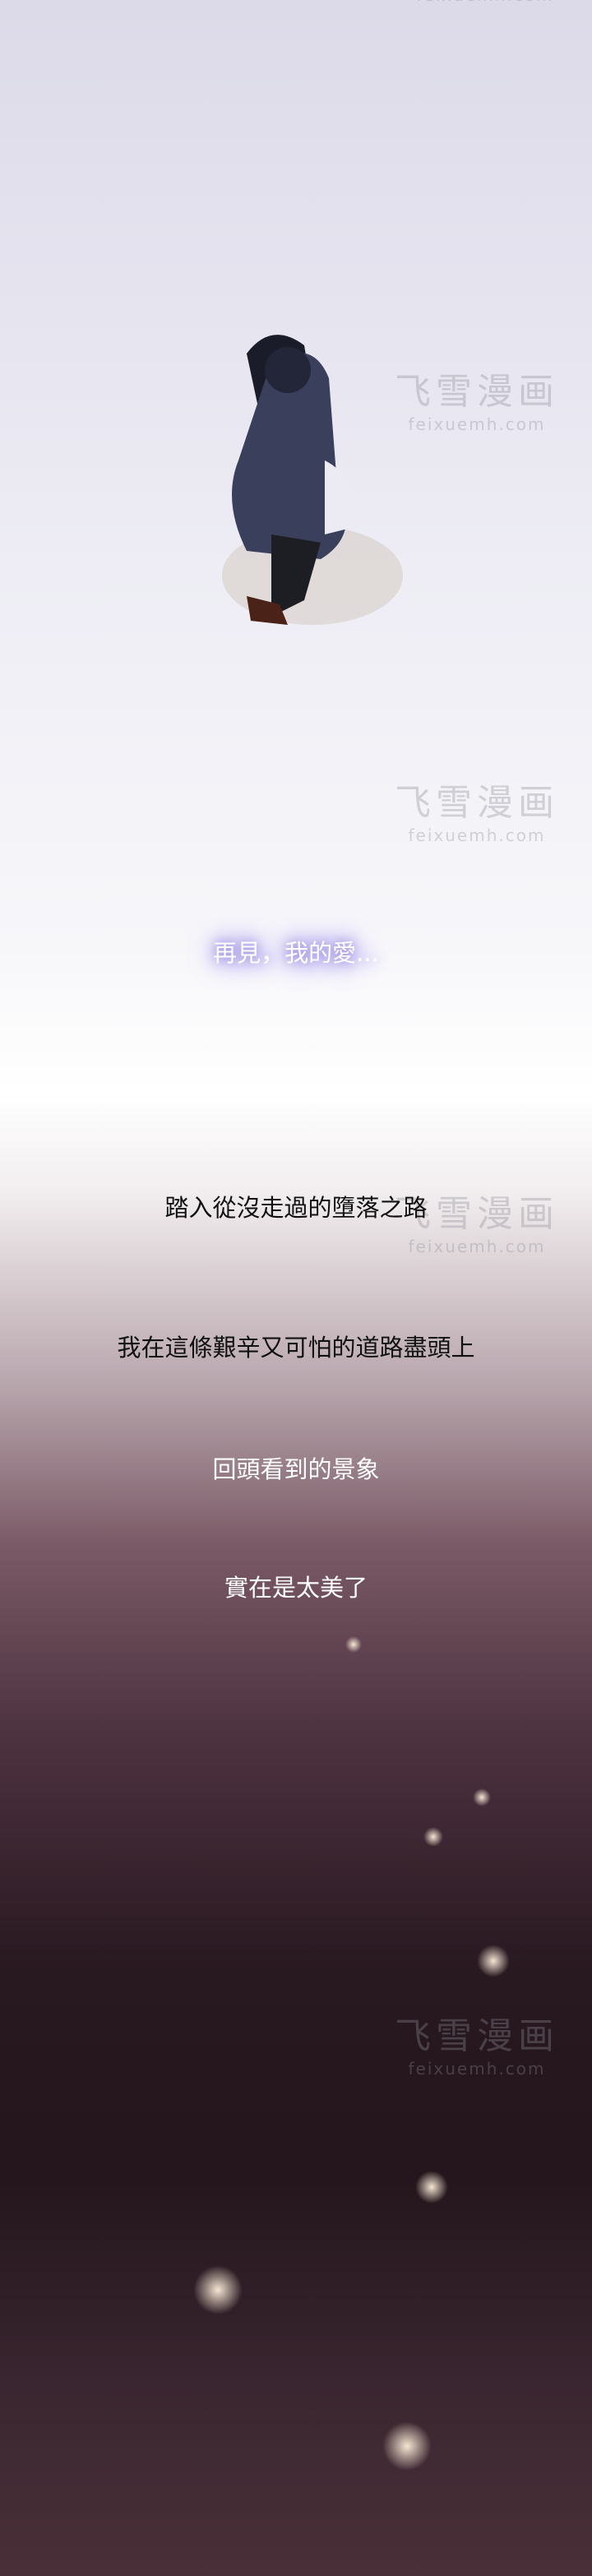 The image size is (592, 2576). What do you see at coordinates (296, 1348) in the screenshot?
I see `caption: 我在這條艱辛又可怕的道路盡頭上` at bounding box center [296, 1348].